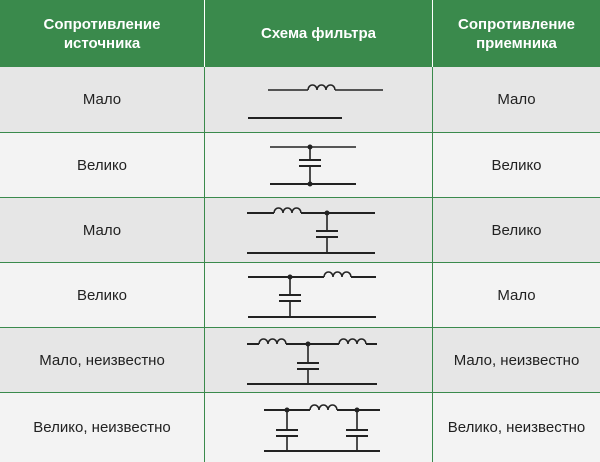  Describe the element at coordinates (516, 427) in the screenshot. I see `load-resistance-cell: Велико, неизвестно` at that location.